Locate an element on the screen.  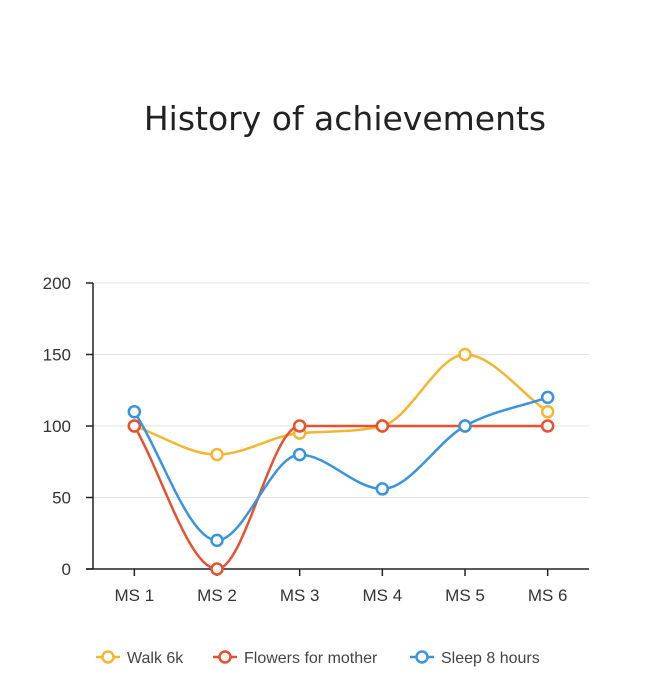
x-tick-label: MS 2 is located at coordinates (217, 595).